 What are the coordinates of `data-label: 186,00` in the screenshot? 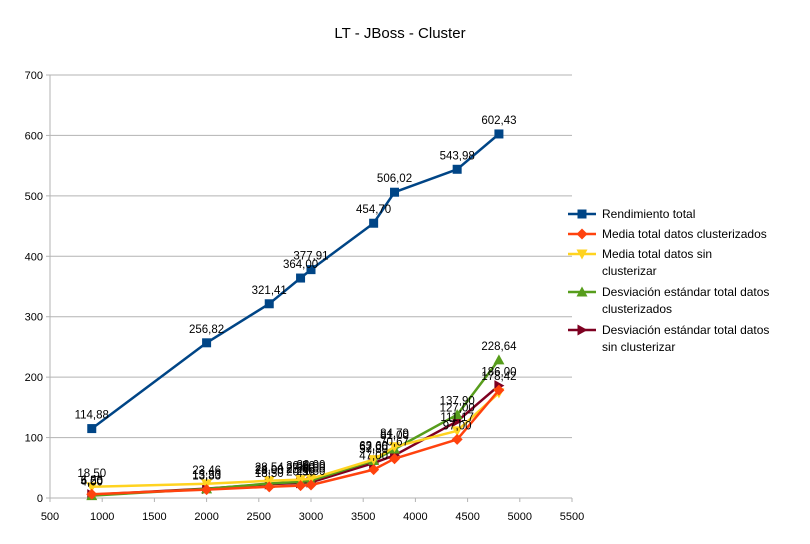 It's located at (498, 373).